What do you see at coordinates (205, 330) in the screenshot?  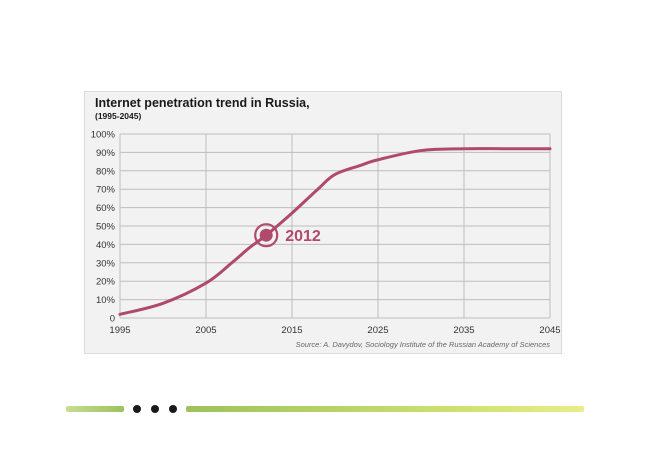 I see `x-tick-label: 2005` at bounding box center [205, 330].